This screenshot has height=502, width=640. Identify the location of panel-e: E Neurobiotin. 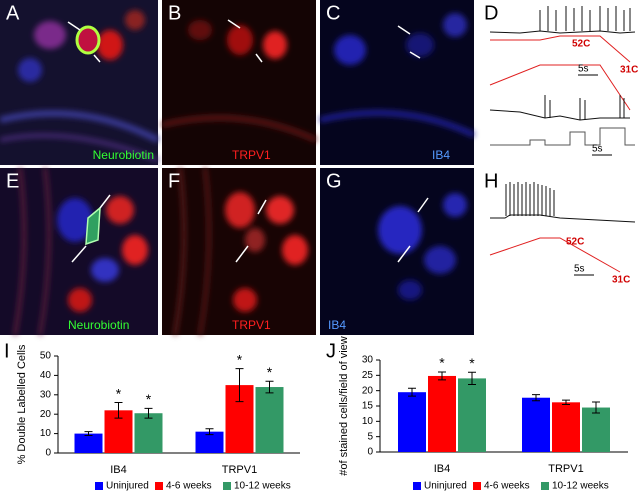
(79, 251).